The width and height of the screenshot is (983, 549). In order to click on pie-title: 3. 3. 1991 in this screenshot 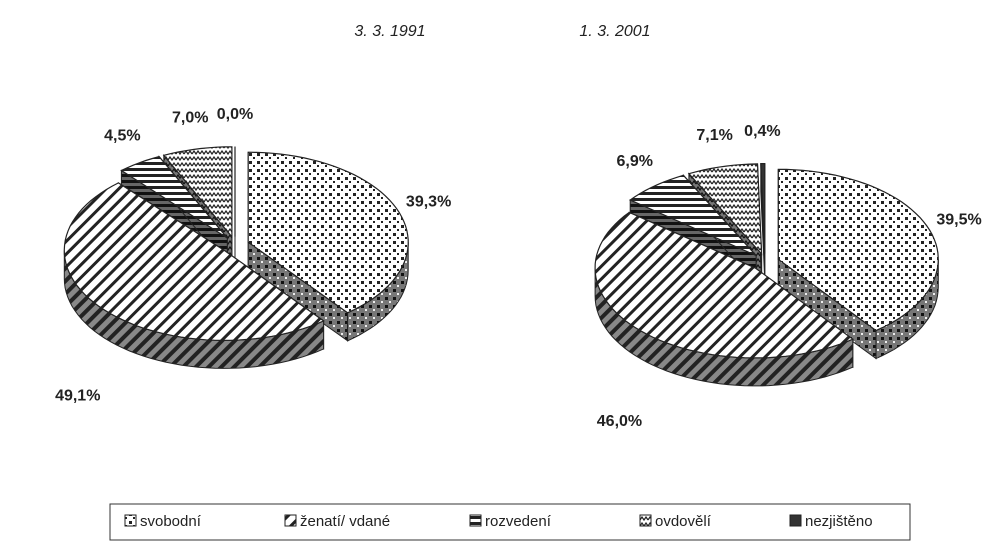, I will do `click(389, 31)`.